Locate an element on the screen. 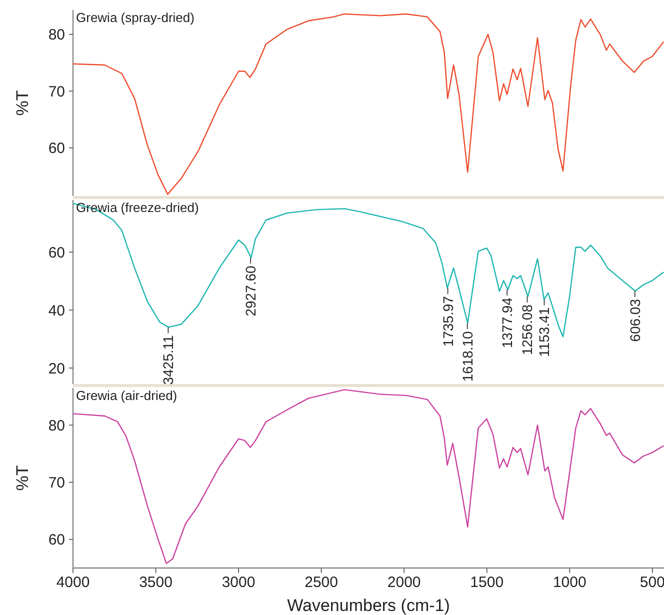 The image size is (664, 615). annotation: 1153.41 is located at coordinates (544, 332).